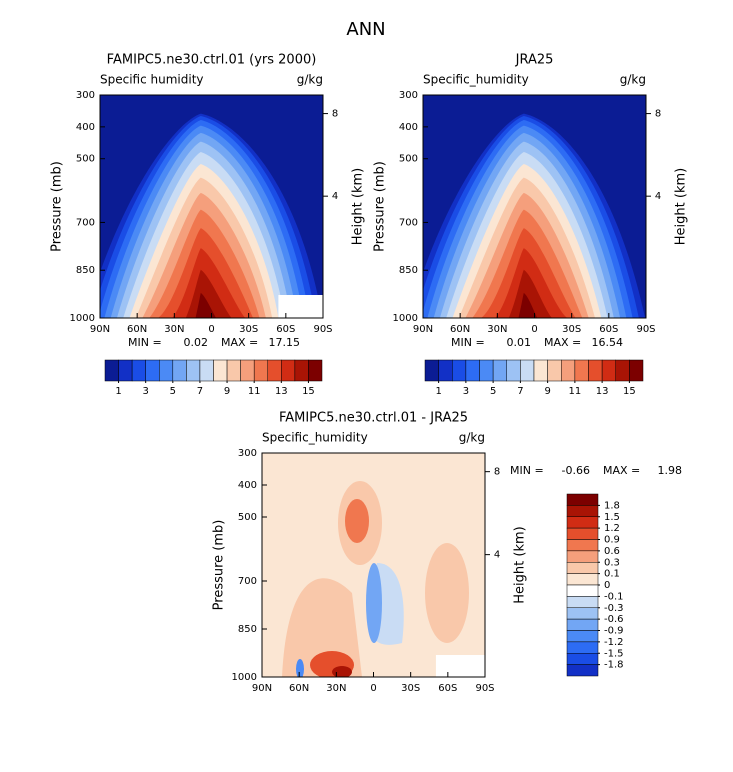  Describe the element at coordinates (466, 391) in the screenshot. I see `colorbar-label: 3` at that location.